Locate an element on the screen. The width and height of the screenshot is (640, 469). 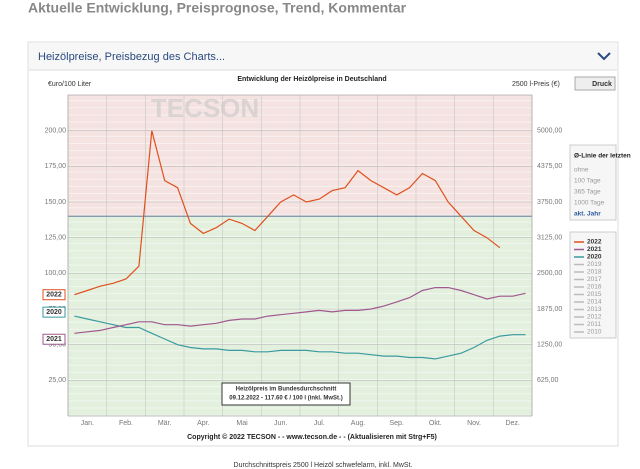
annotation-box is located at coordinates (286, 394).